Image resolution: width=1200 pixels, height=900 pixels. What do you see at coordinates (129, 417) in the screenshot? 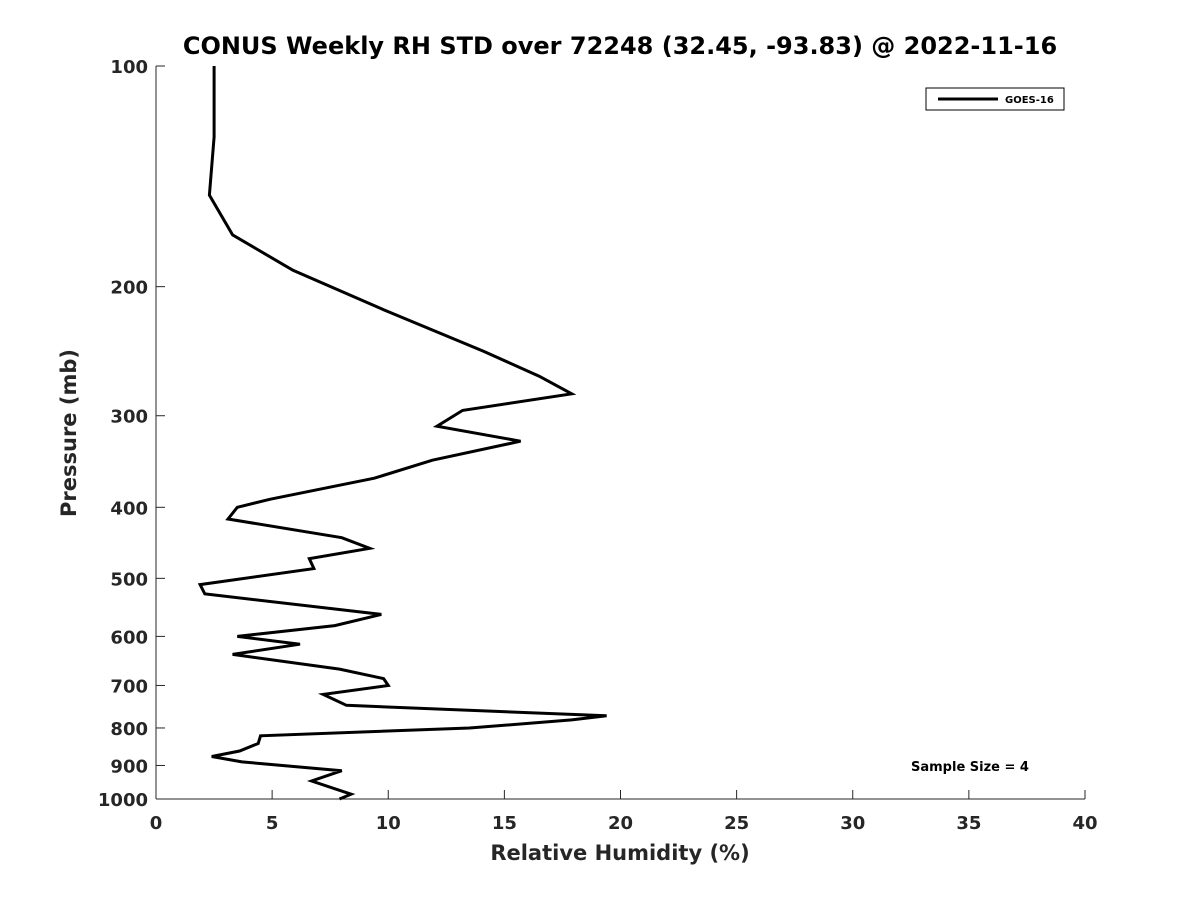
I see `y-tick-label: 300` at bounding box center [129, 417].